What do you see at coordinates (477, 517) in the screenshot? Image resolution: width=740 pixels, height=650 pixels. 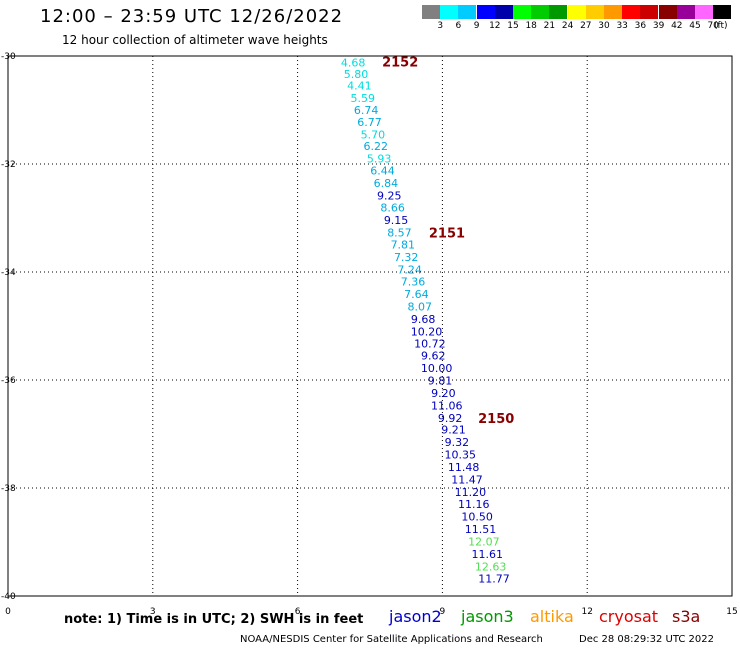 I see `wave-height-point: 10.50` at bounding box center [477, 517].